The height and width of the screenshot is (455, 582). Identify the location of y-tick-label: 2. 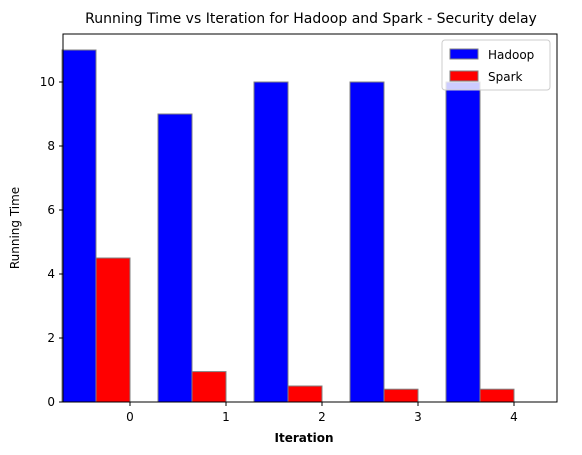
(51, 338).